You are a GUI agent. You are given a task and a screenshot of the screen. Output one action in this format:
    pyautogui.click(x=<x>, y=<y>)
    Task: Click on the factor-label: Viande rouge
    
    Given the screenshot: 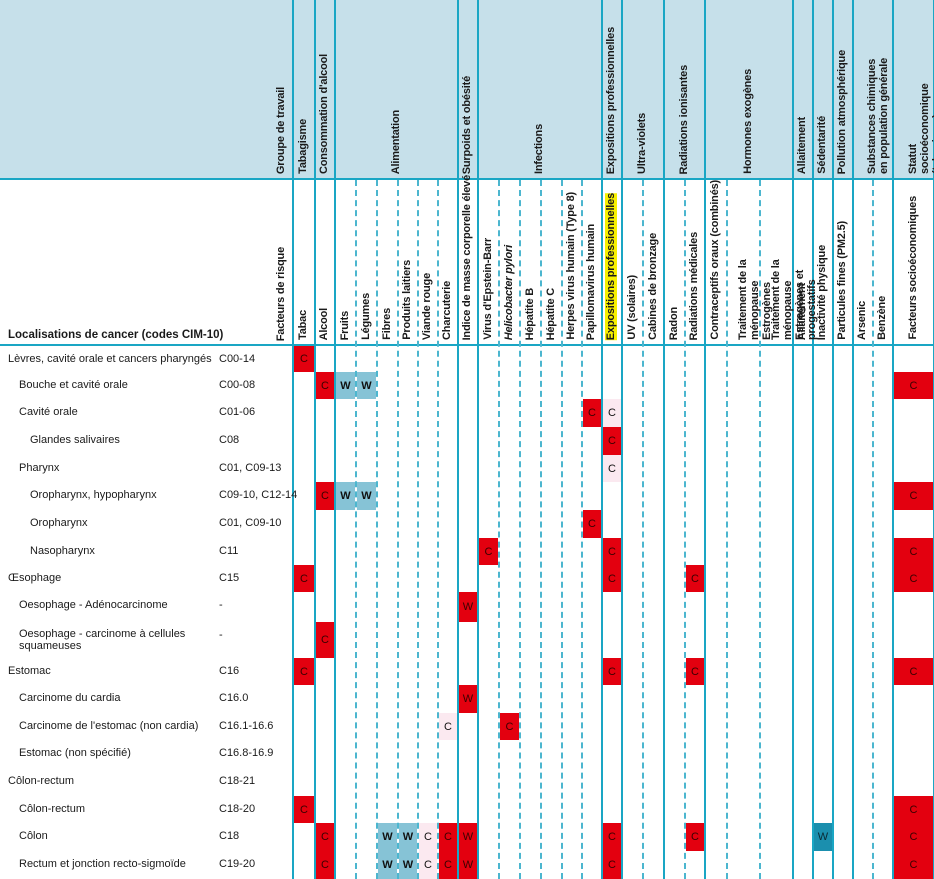 What is the action you would take?
    pyautogui.click(x=427, y=306)
    